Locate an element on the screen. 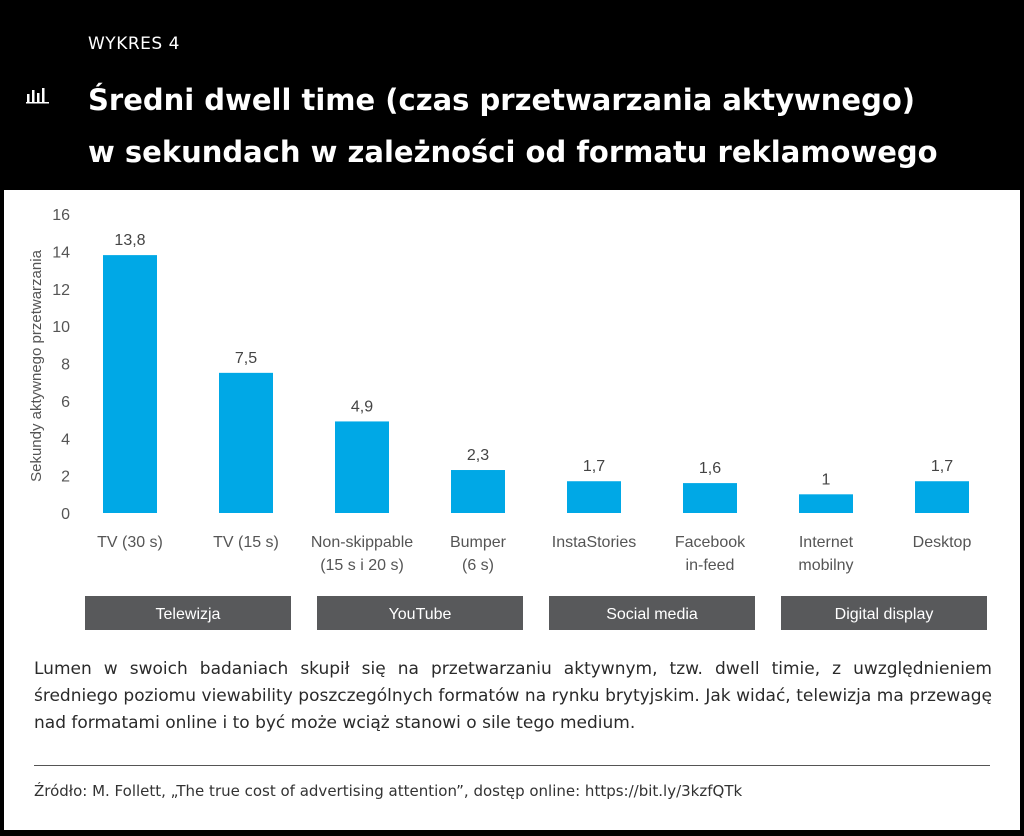  chart-kicker: WYKRES 4 is located at coordinates (134, 44).